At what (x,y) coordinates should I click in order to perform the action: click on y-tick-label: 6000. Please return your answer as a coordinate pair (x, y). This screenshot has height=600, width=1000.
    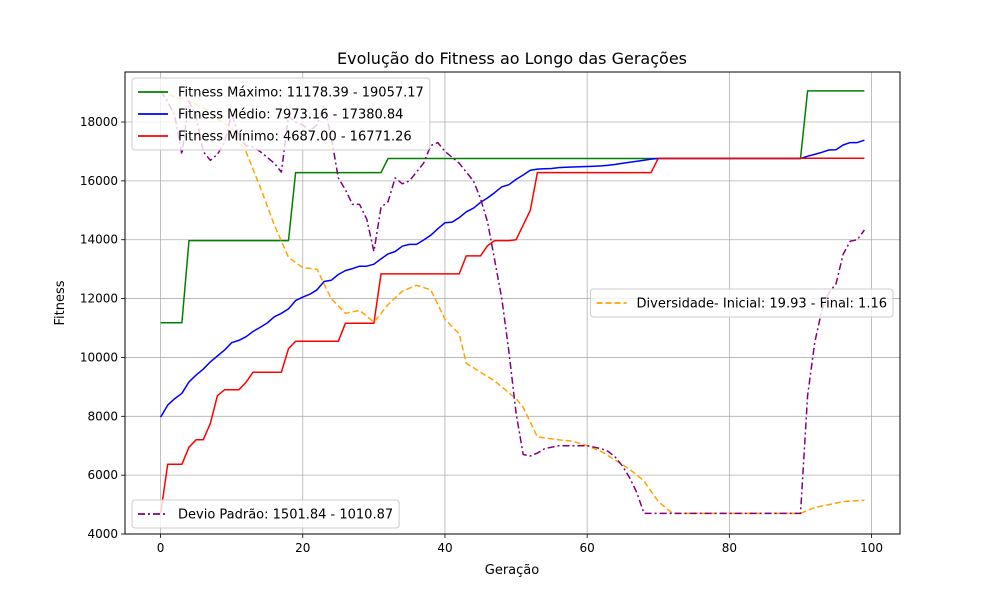
    Looking at the image, I should click on (102, 475).